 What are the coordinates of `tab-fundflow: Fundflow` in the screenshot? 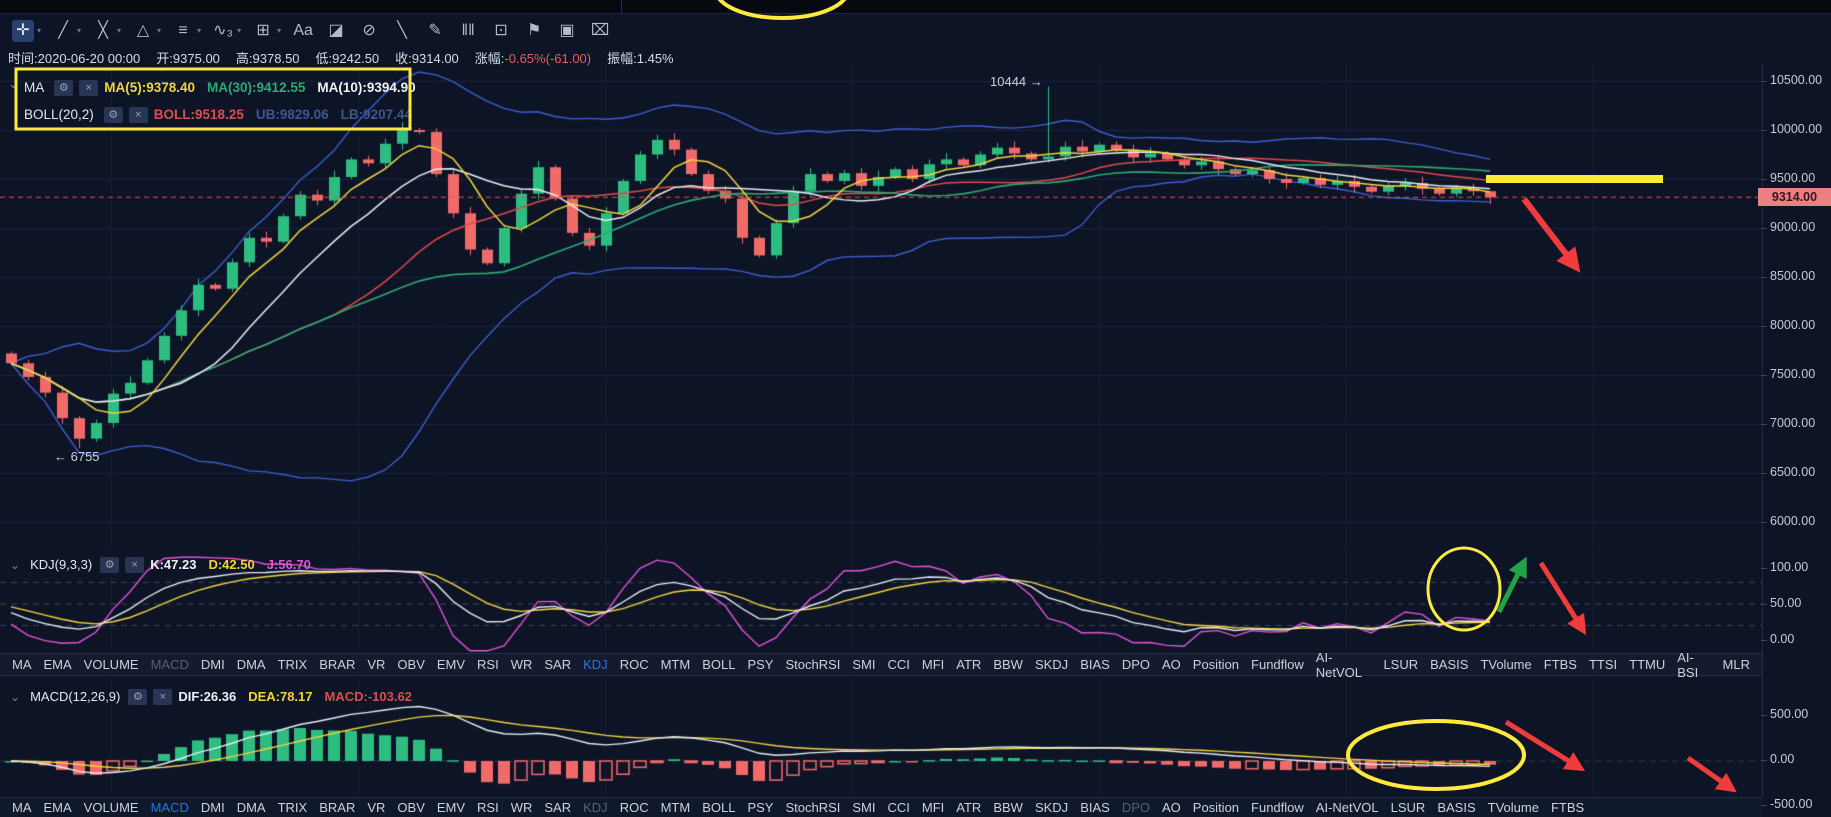 It's located at (1277, 664).